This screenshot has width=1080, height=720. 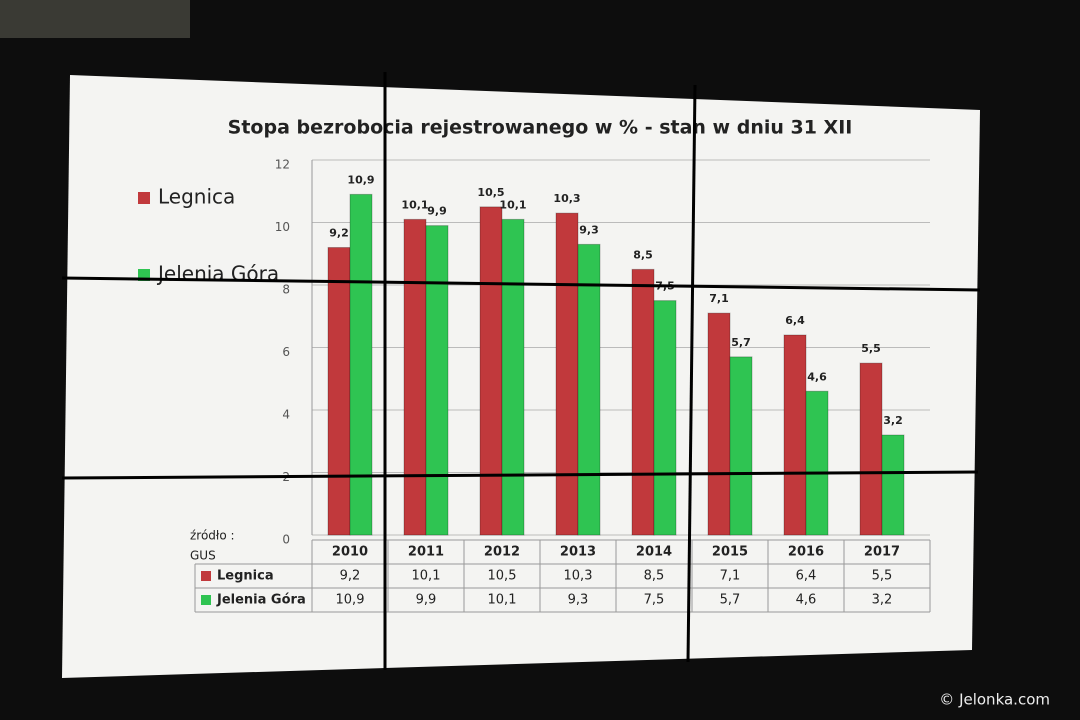 I want to click on table-cell: 10,3, so click(x=578, y=576).